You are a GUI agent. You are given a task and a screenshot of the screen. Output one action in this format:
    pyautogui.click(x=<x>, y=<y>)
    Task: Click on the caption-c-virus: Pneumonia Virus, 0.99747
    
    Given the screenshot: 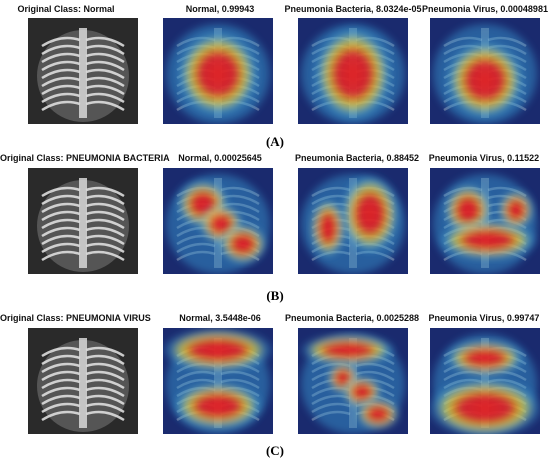 What is the action you would take?
    pyautogui.click(x=484, y=318)
    